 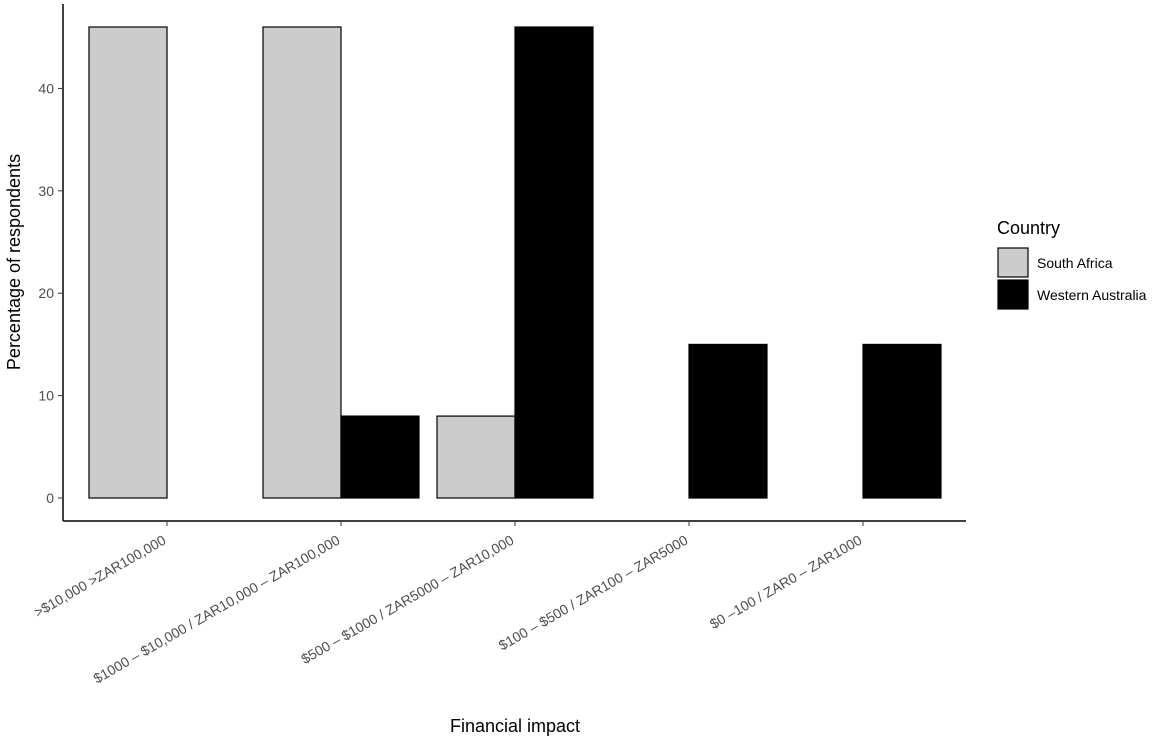 What do you see at coordinates (1013, 262) in the screenshot?
I see `legend-swatch-south-africa` at bounding box center [1013, 262].